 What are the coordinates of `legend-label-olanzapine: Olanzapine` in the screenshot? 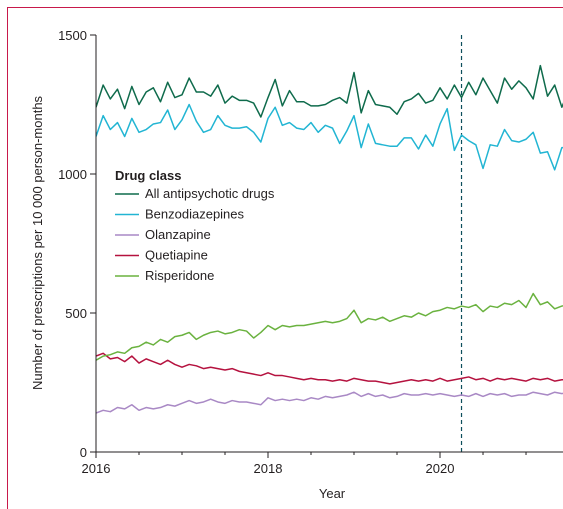 It's located at (178, 234).